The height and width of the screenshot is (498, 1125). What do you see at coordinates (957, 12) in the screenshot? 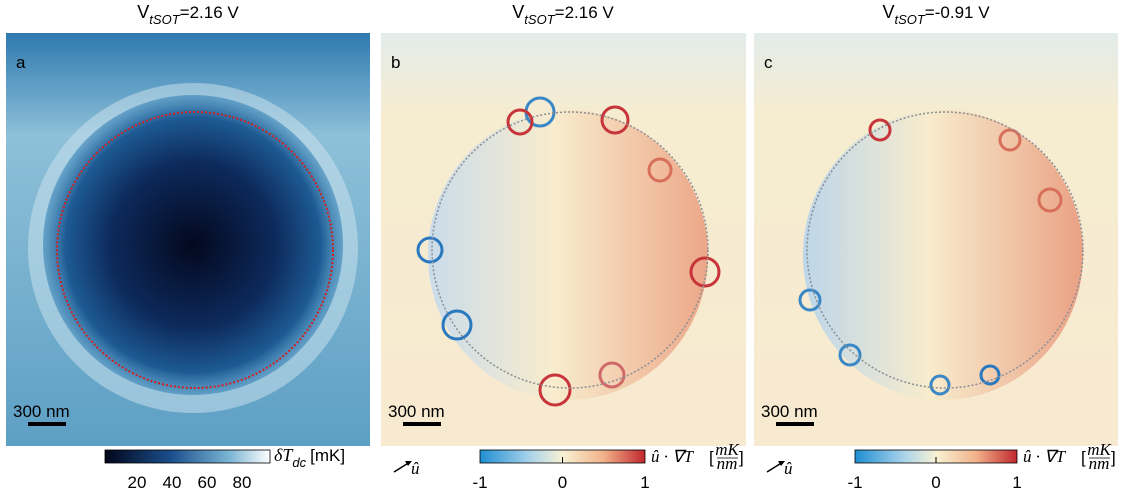
I see `title-value: =-0.91 V` at bounding box center [957, 12].